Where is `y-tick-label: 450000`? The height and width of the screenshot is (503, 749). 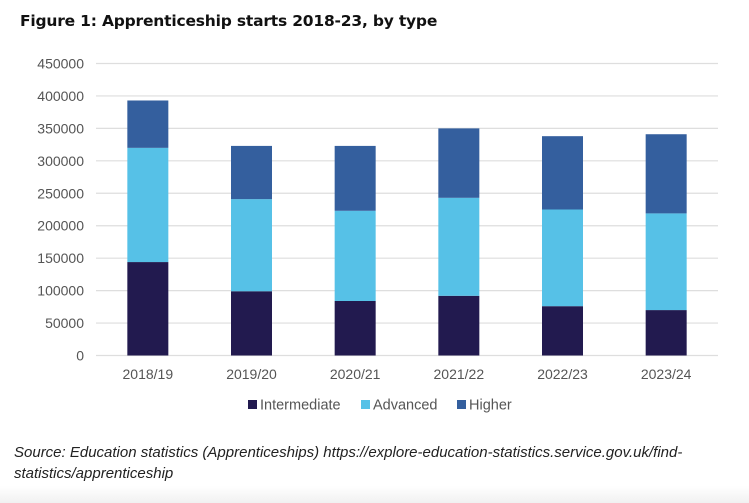 y-tick-label: 450000 is located at coordinates (60, 64).